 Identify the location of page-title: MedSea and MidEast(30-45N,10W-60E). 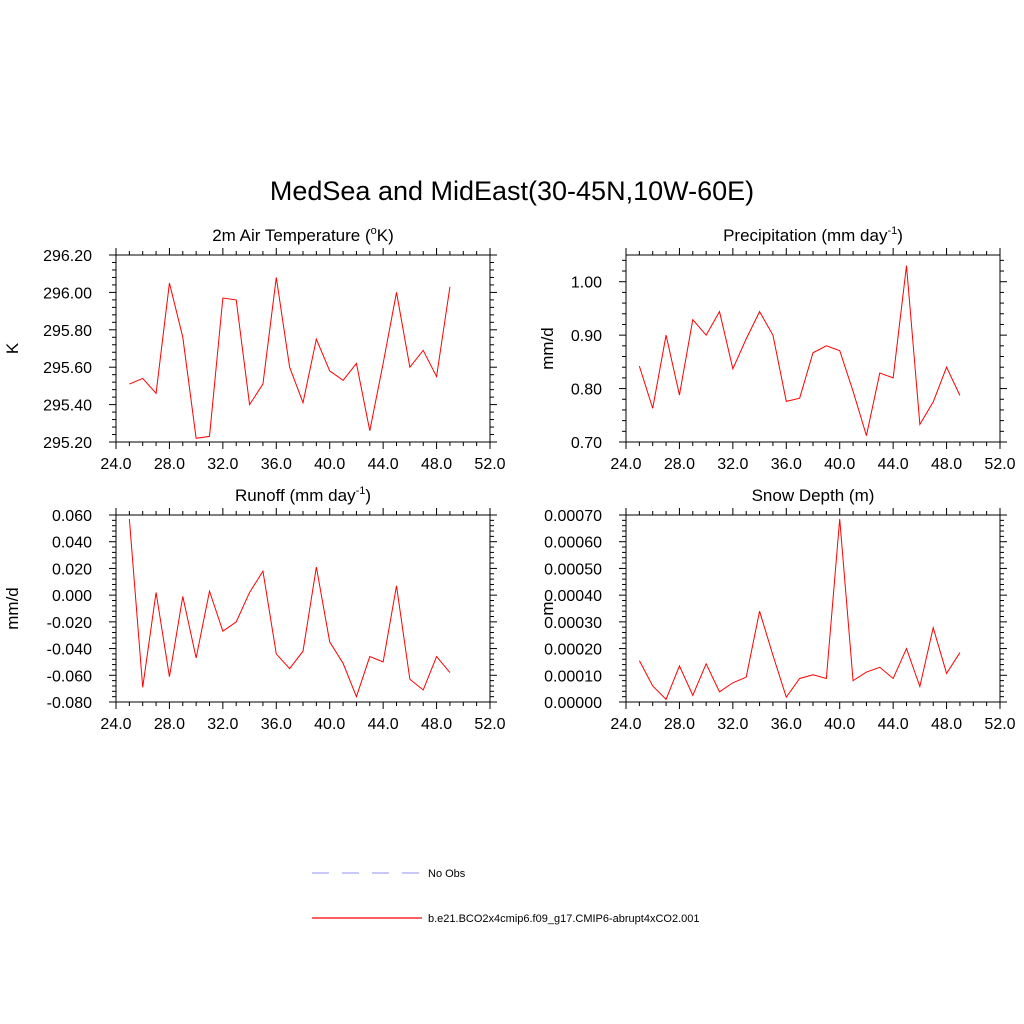
(512, 191).